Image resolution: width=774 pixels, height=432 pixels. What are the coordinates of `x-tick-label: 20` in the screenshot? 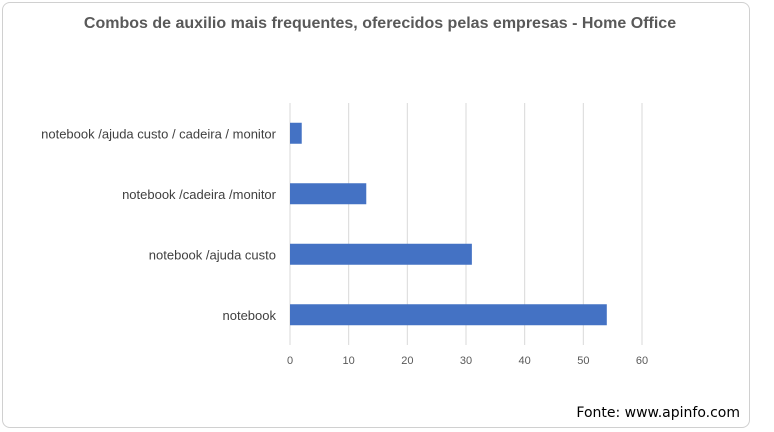 It's located at (407, 361).